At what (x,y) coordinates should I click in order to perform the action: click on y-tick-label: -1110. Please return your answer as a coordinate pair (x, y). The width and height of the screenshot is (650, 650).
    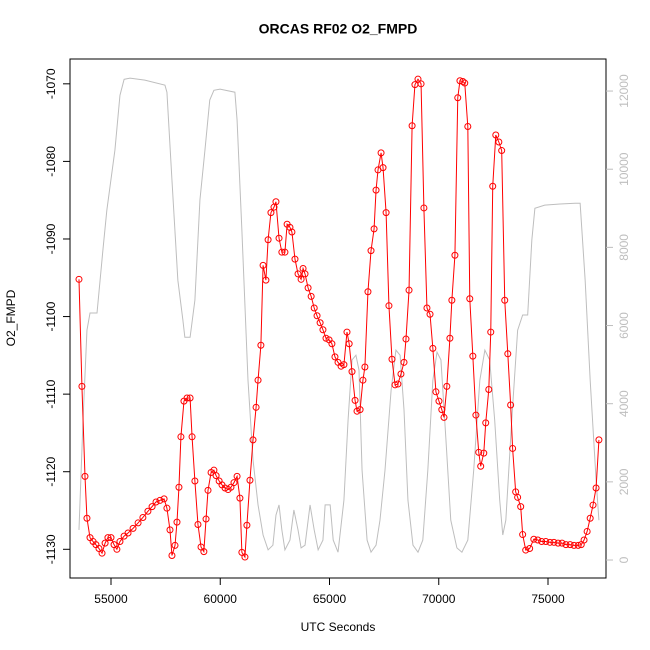
    Looking at the image, I should click on (51, 393).